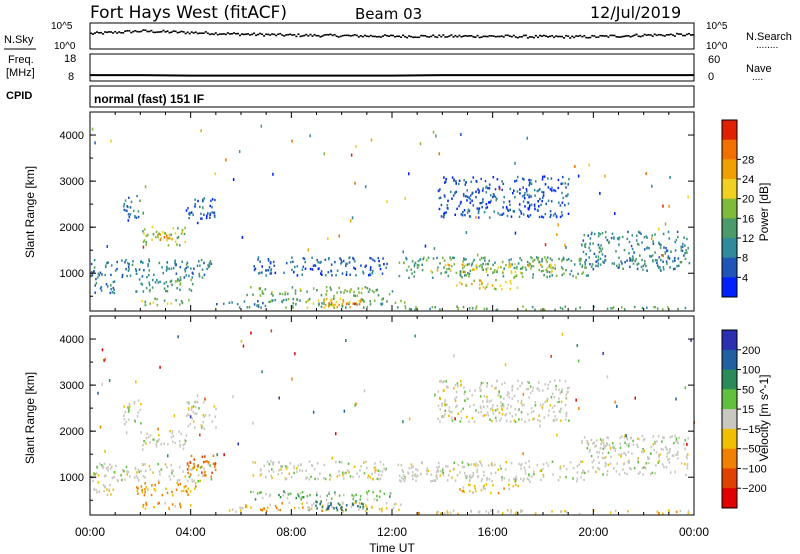  Describe the element at coordinates (132, 412) in the screenshot. I see `velocity-region` at that location.